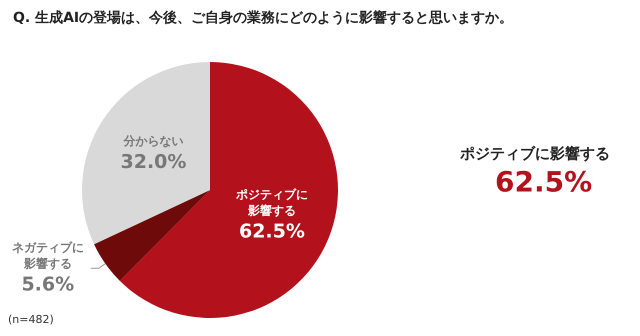  Describe the element at coordinates (47, 284) in the screenshot. I see `data-label: 5.6%` at that location.